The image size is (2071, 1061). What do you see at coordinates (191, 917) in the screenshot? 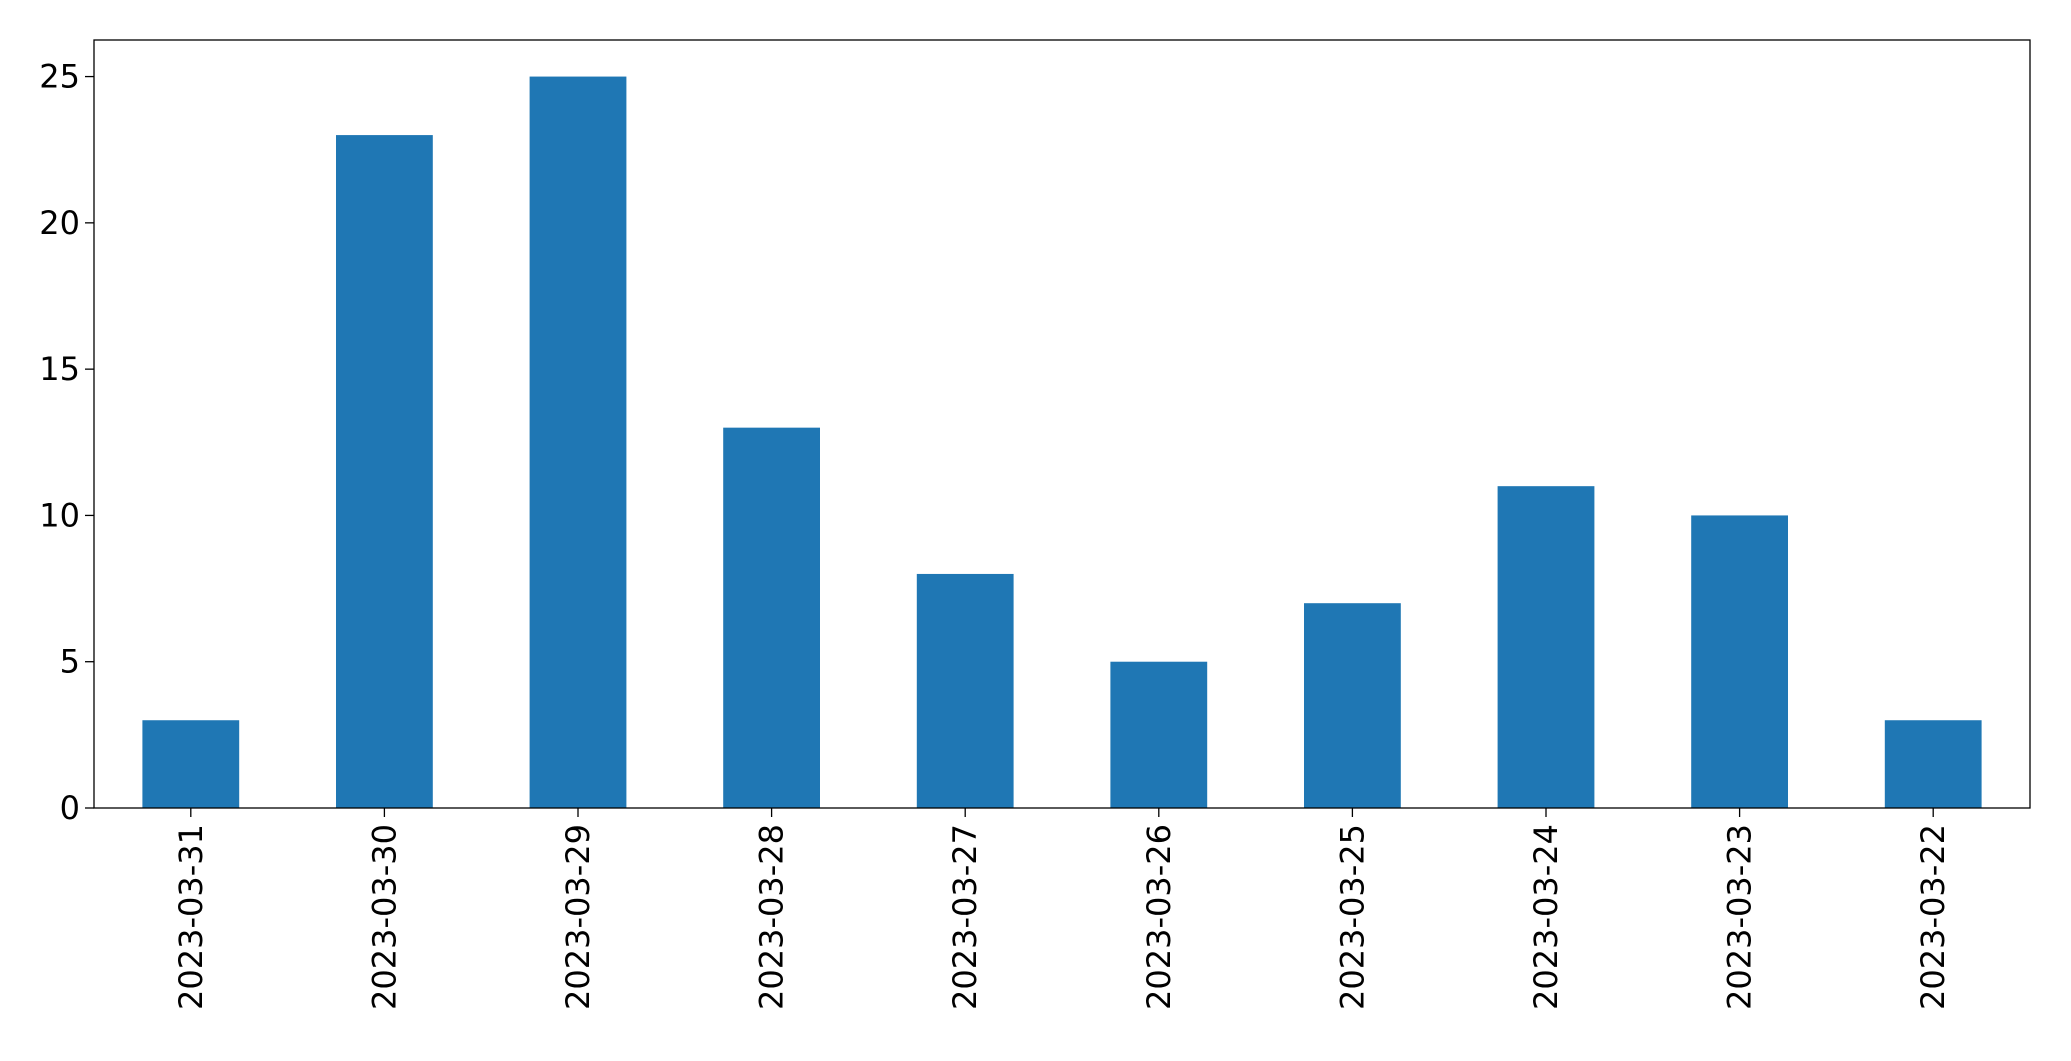
I see `x-tick-label: 2023-03-31` at bounding box center [191, 917].